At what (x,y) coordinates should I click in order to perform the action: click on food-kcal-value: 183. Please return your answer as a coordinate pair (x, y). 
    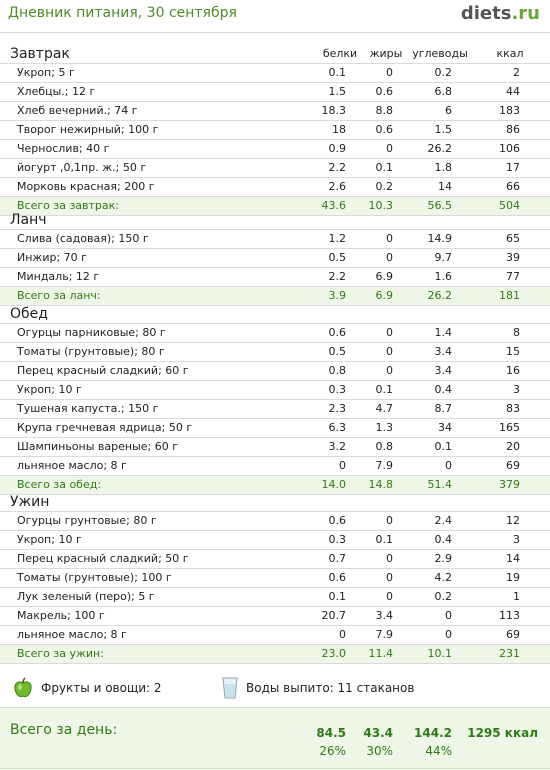
    Looking at the image, I should click on (509, 110).